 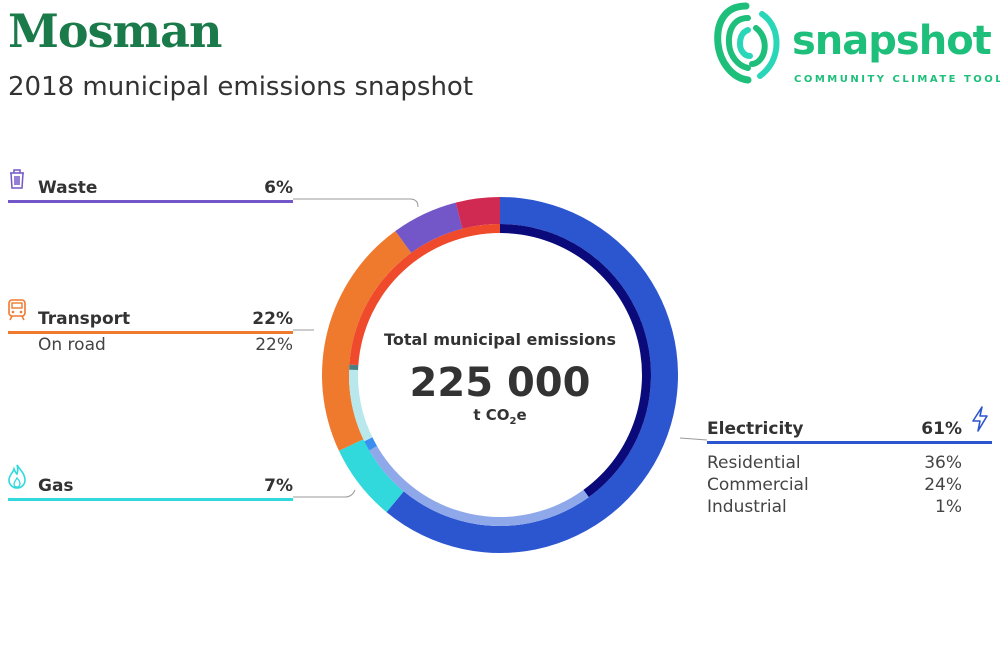 I want to click on flame-icon, so click(x=17, y=476).